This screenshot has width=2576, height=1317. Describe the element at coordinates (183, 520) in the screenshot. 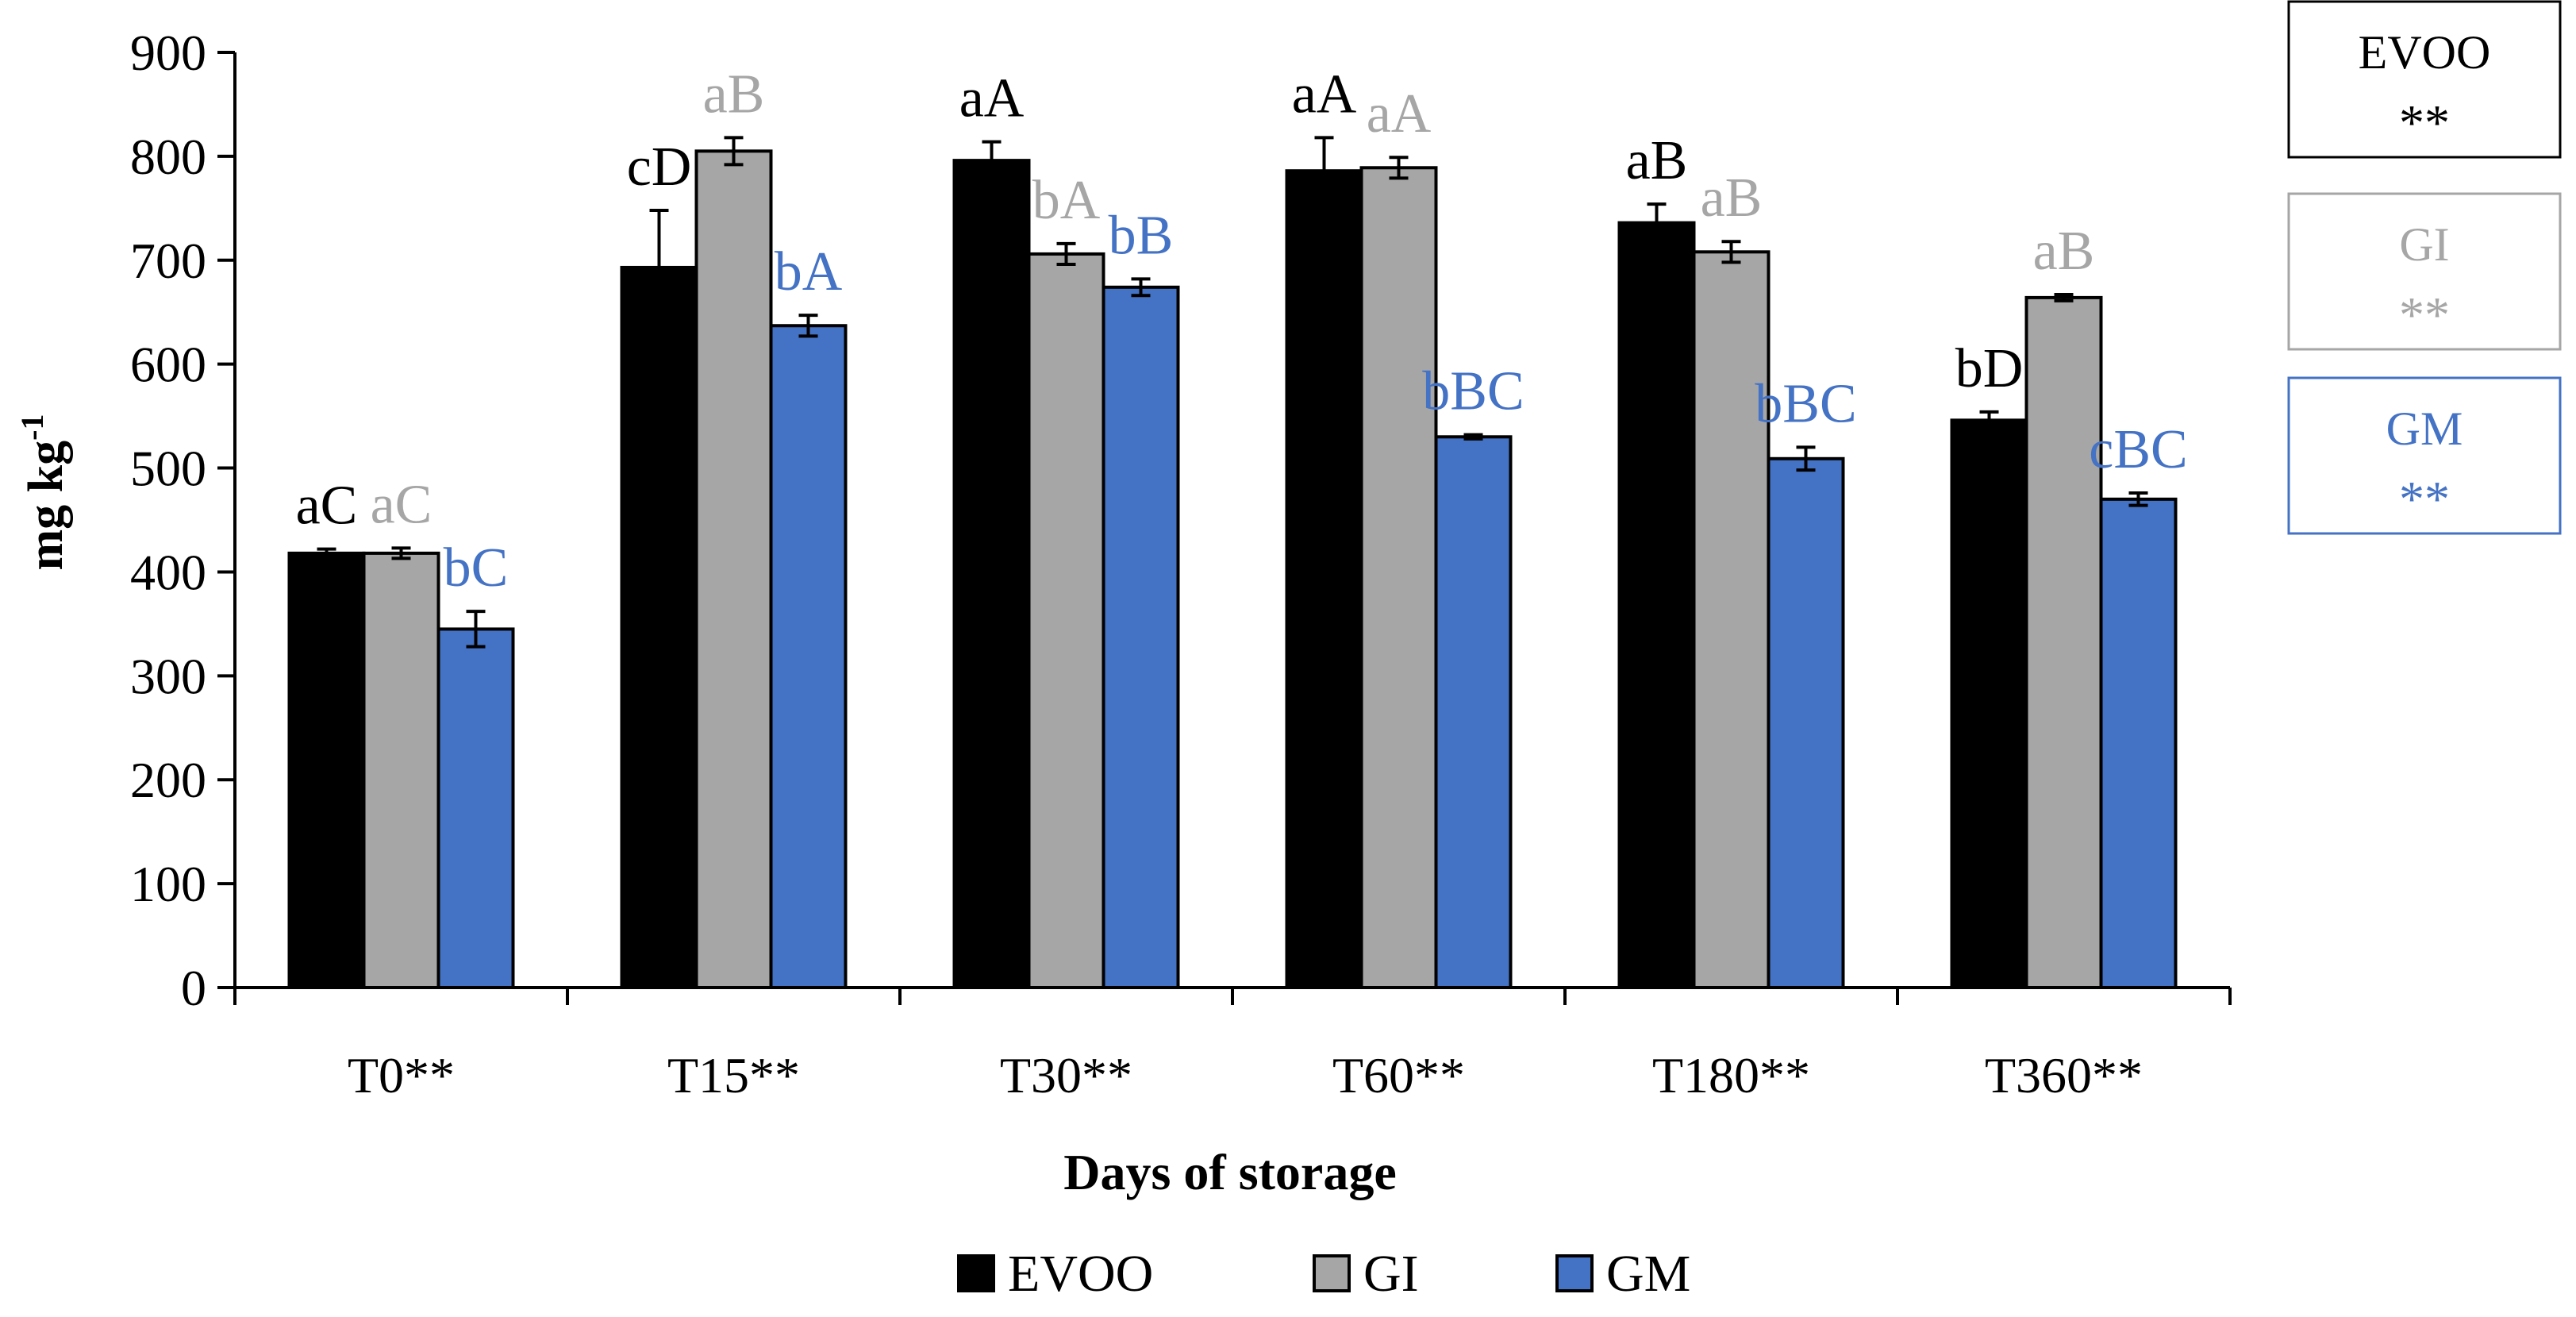

I see `y-axis: 0 100 200 300 400 500 600 700 800 900` at that location.